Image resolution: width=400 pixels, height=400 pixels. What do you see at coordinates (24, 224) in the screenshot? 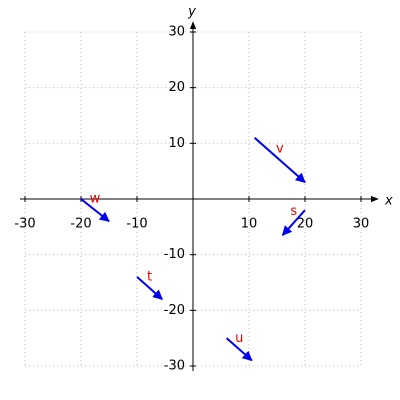
I see `x-tick-label: -30` at bounding box center [24, 224].